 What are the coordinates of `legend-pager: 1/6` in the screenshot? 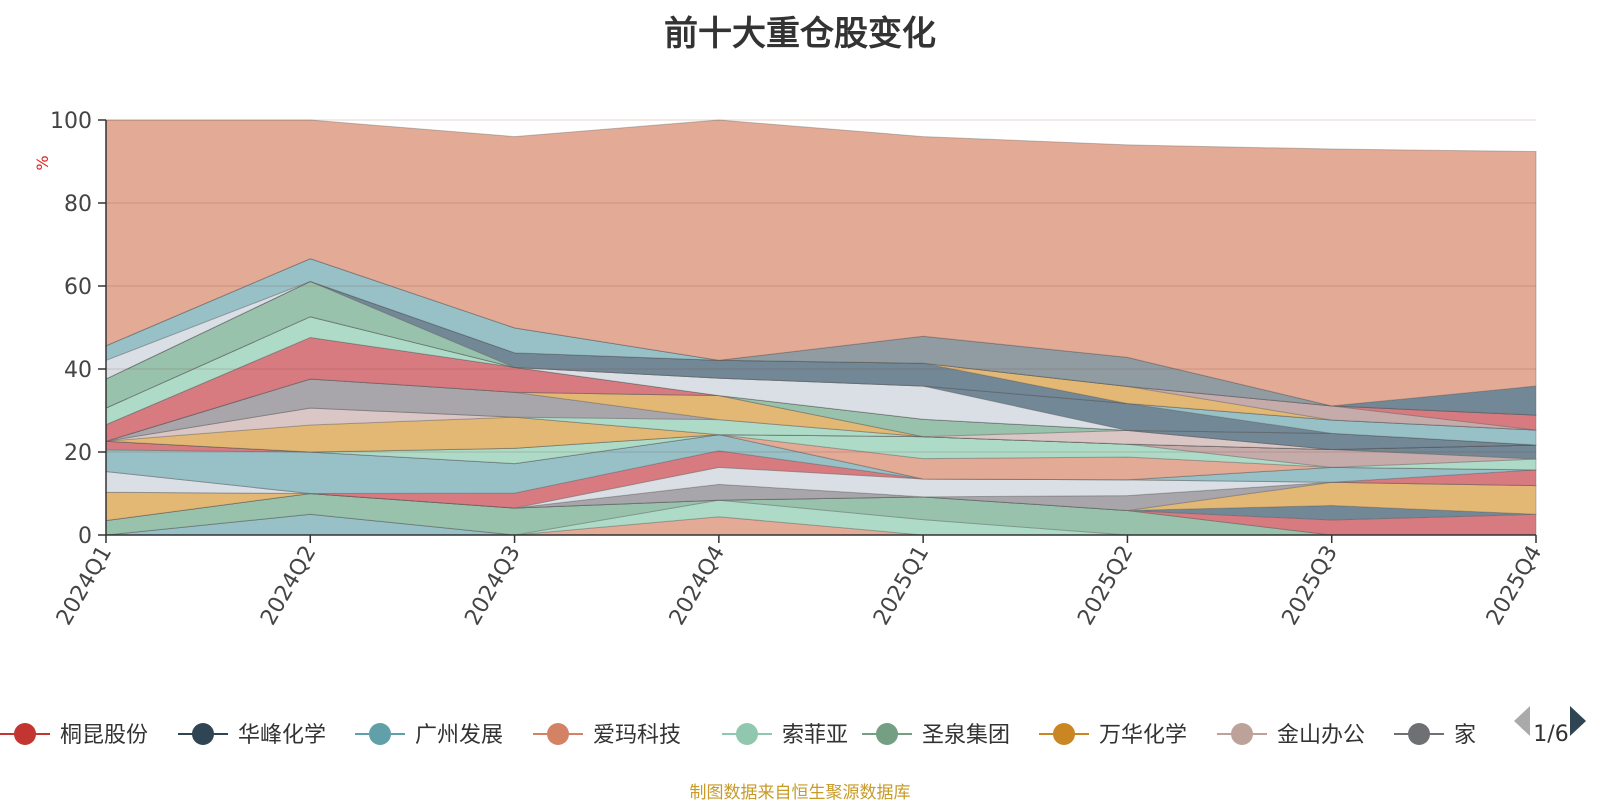 It's located at (1550, 726).